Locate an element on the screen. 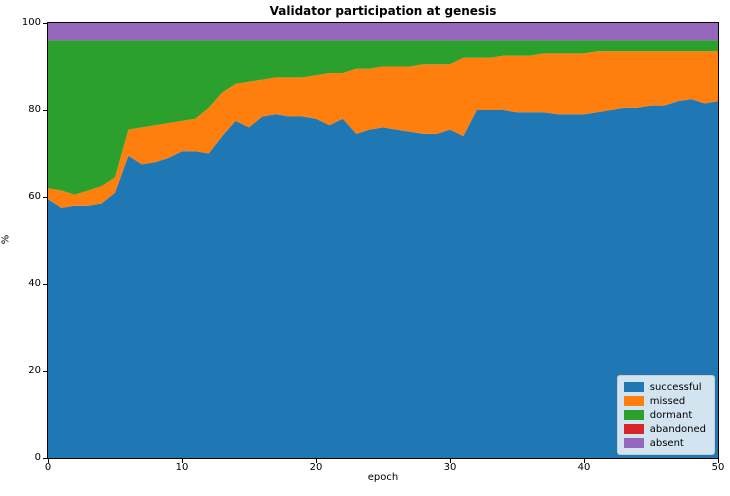 This screenshot has height=496, width=730. legend-swatch-missed is located at coordinates (633, 401).